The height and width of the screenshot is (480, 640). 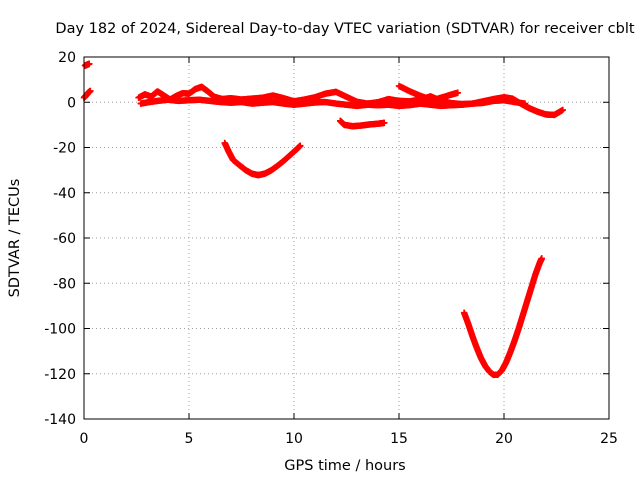 What do you see at coordinates (609, 439) in the screenshot?
I see `x-tick-label: 25` at bounding box center [609, 439].